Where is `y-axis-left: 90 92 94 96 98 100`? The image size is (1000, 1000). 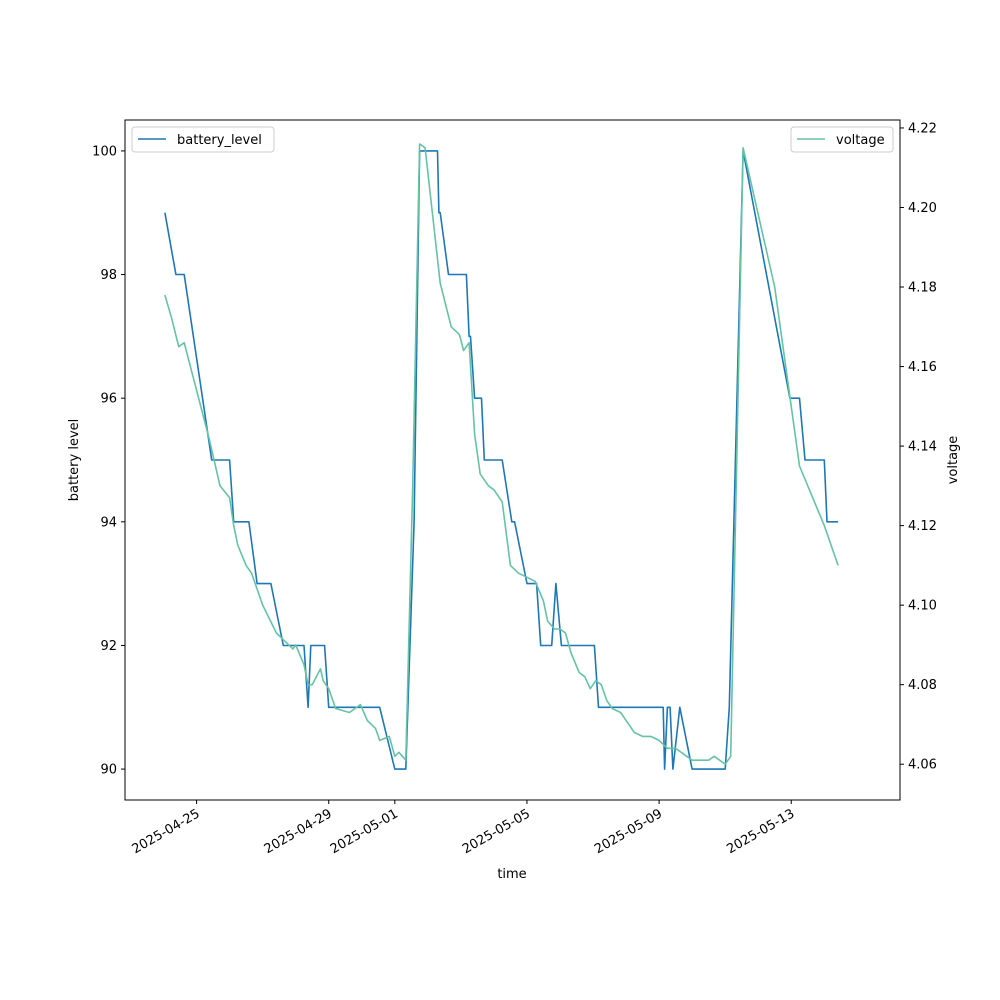 y-axis-left: 90 92 94 96 98 100 is located at coordinates (108, 461).